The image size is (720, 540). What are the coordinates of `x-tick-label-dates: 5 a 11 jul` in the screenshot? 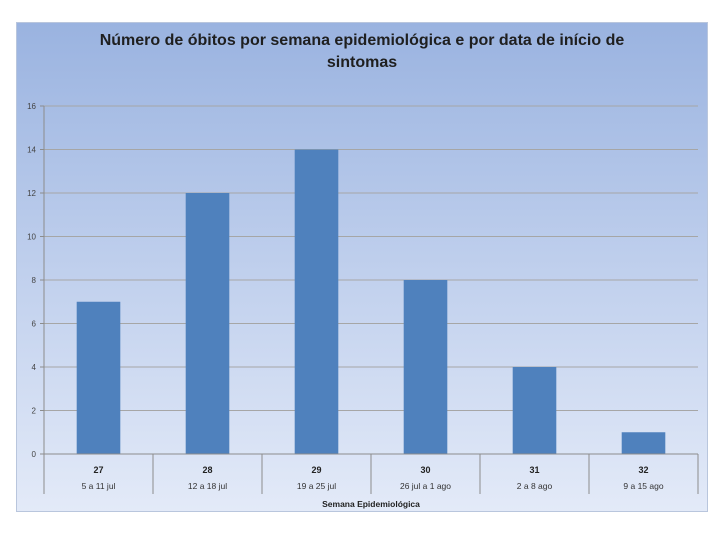 It's located at (99, 486).